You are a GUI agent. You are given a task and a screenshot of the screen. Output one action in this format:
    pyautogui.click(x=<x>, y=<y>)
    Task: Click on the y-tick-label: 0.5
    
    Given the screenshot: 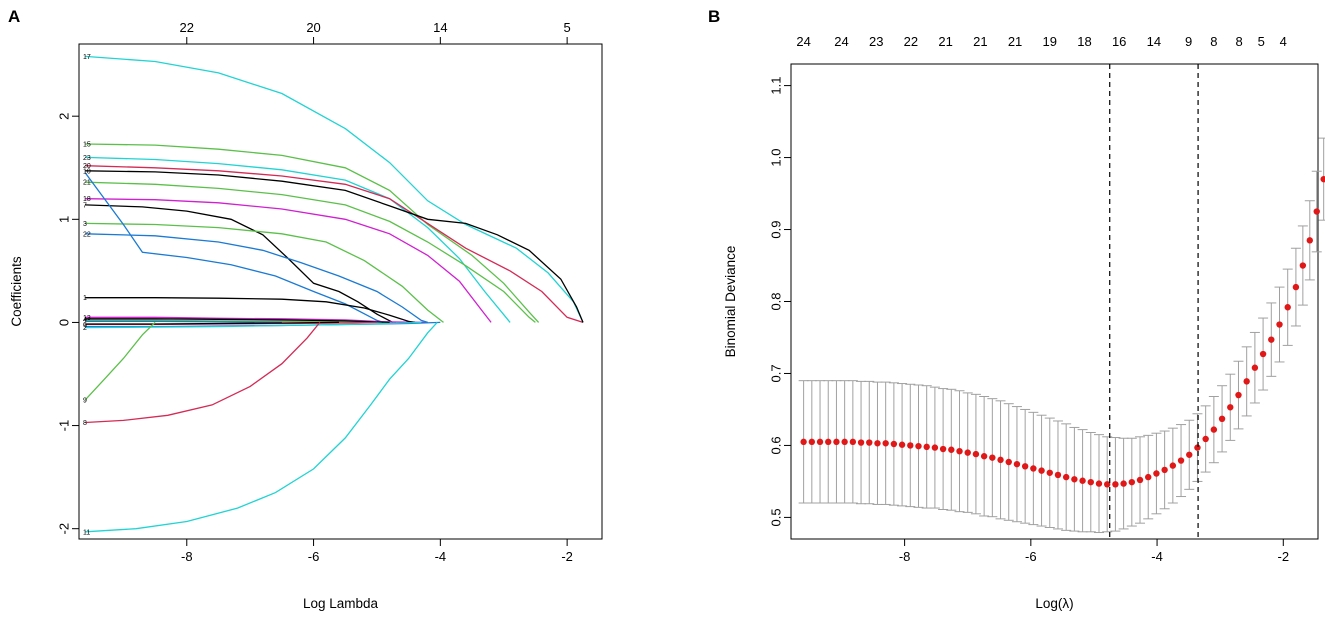 What is the action you would take?
    pyautogui.click(x=775, y=517)
    